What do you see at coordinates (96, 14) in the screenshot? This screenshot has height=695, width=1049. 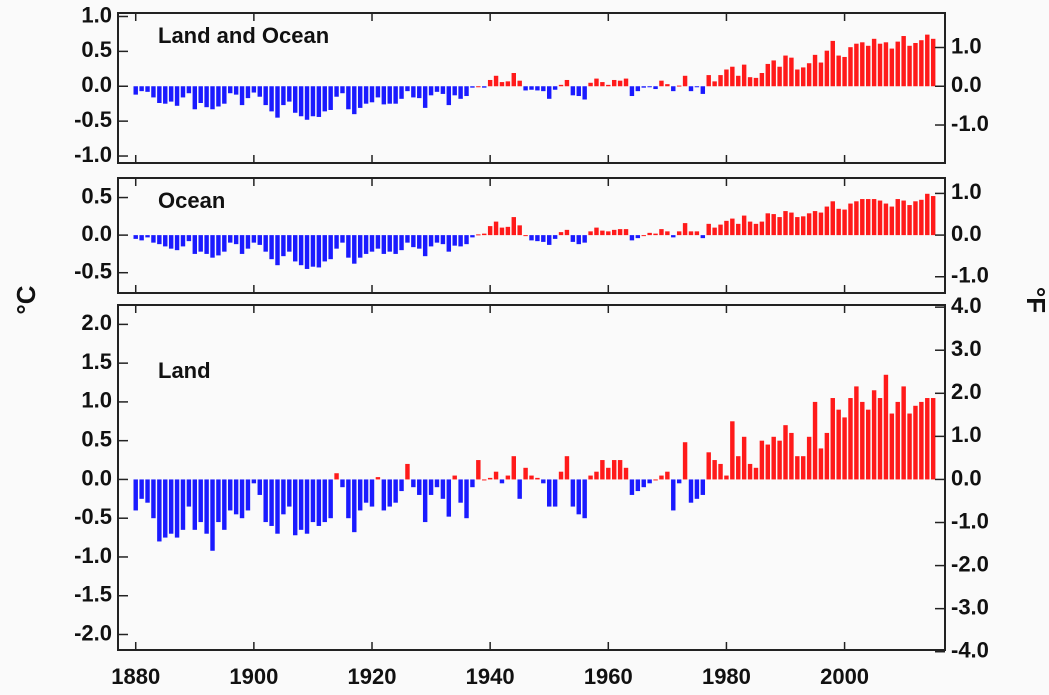 I see `y-tick-label: 1.0` at bounding box center [96, 14].